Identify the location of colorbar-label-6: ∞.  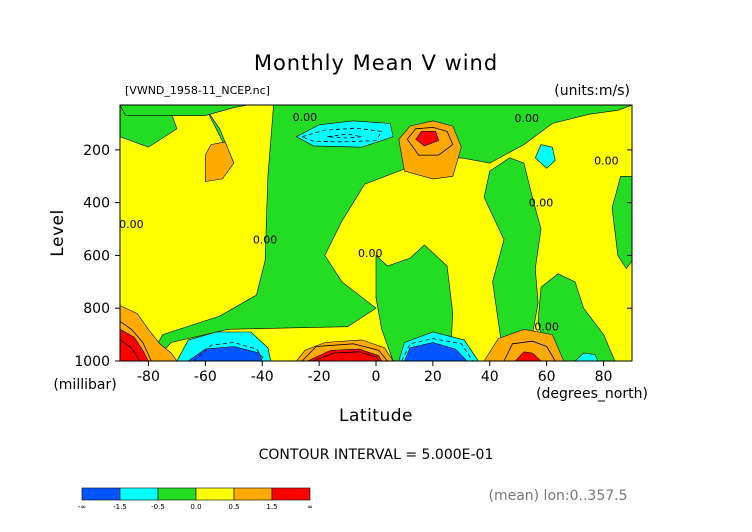
(310, 507).